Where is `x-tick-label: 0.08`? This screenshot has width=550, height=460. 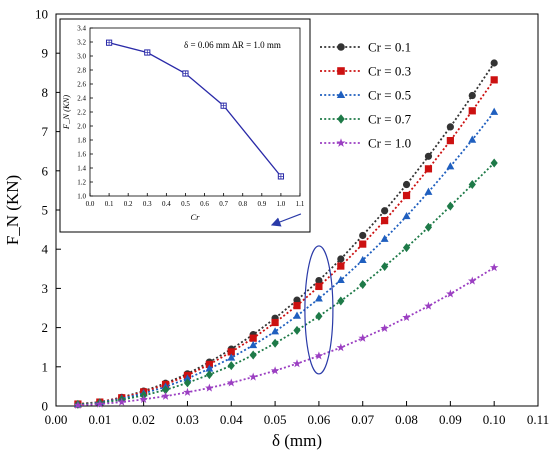 x-tick-label: 0.08 is located at coordinates (406, 419).